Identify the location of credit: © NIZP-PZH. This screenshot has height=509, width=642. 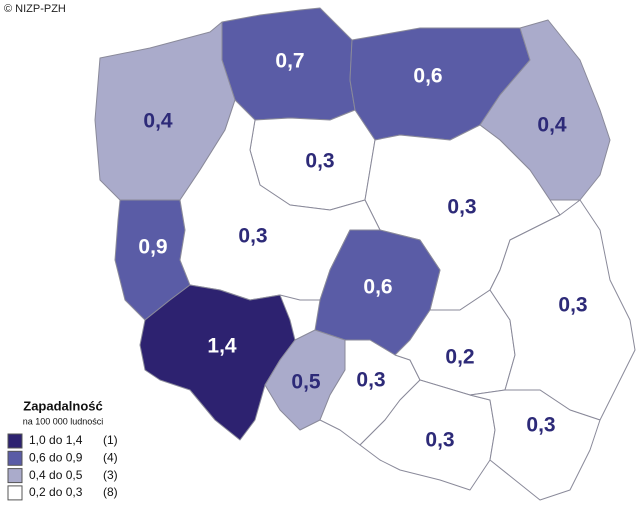
(35, 9).